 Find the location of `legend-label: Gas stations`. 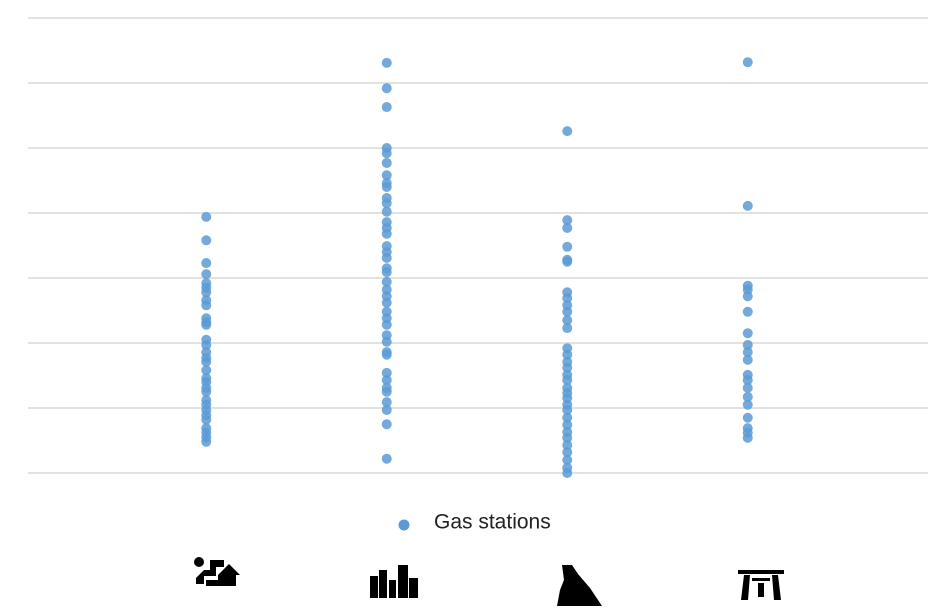

legend-label: Gas stations is located at coordinates (492, 522).